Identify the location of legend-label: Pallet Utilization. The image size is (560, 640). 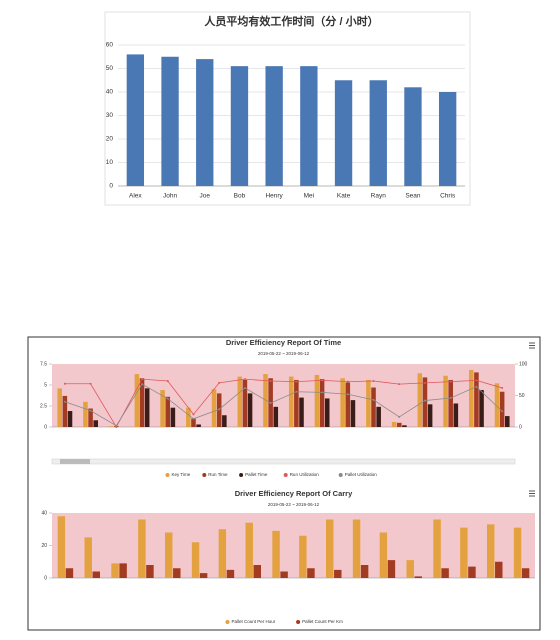
(361, 474).